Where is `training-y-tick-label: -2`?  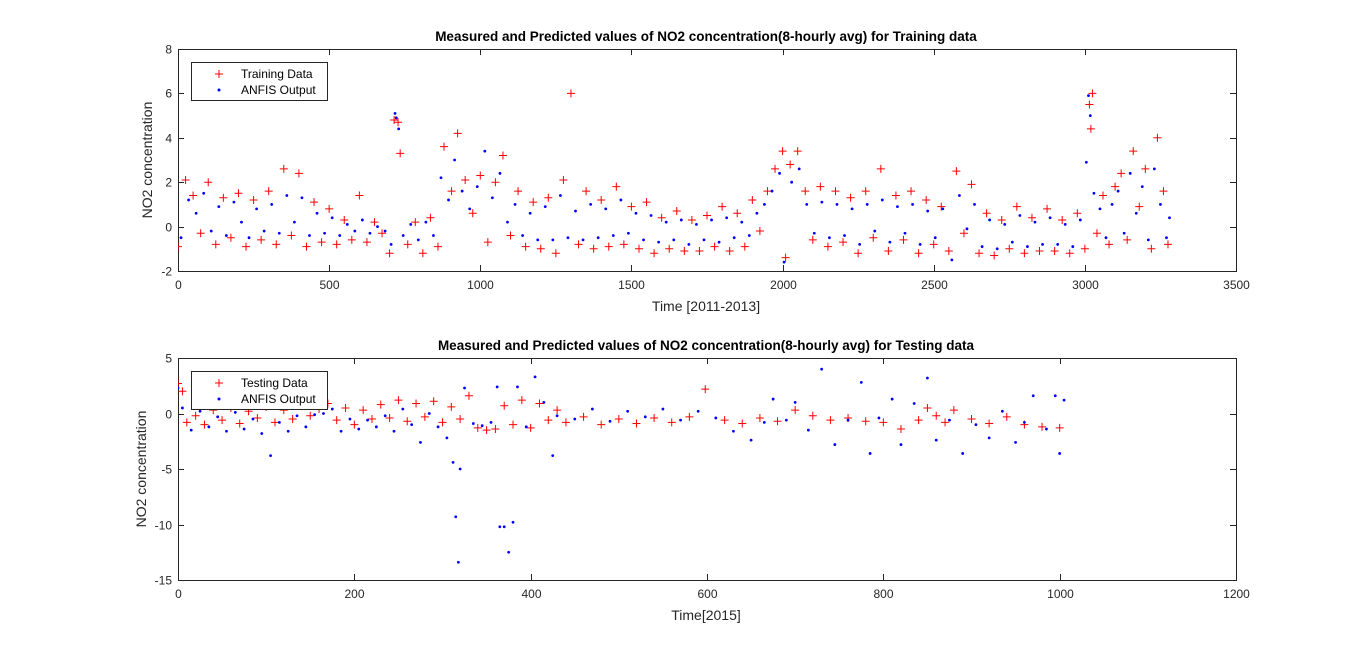
training-y-tick-label: -2 is located at coordinates (166, 272).